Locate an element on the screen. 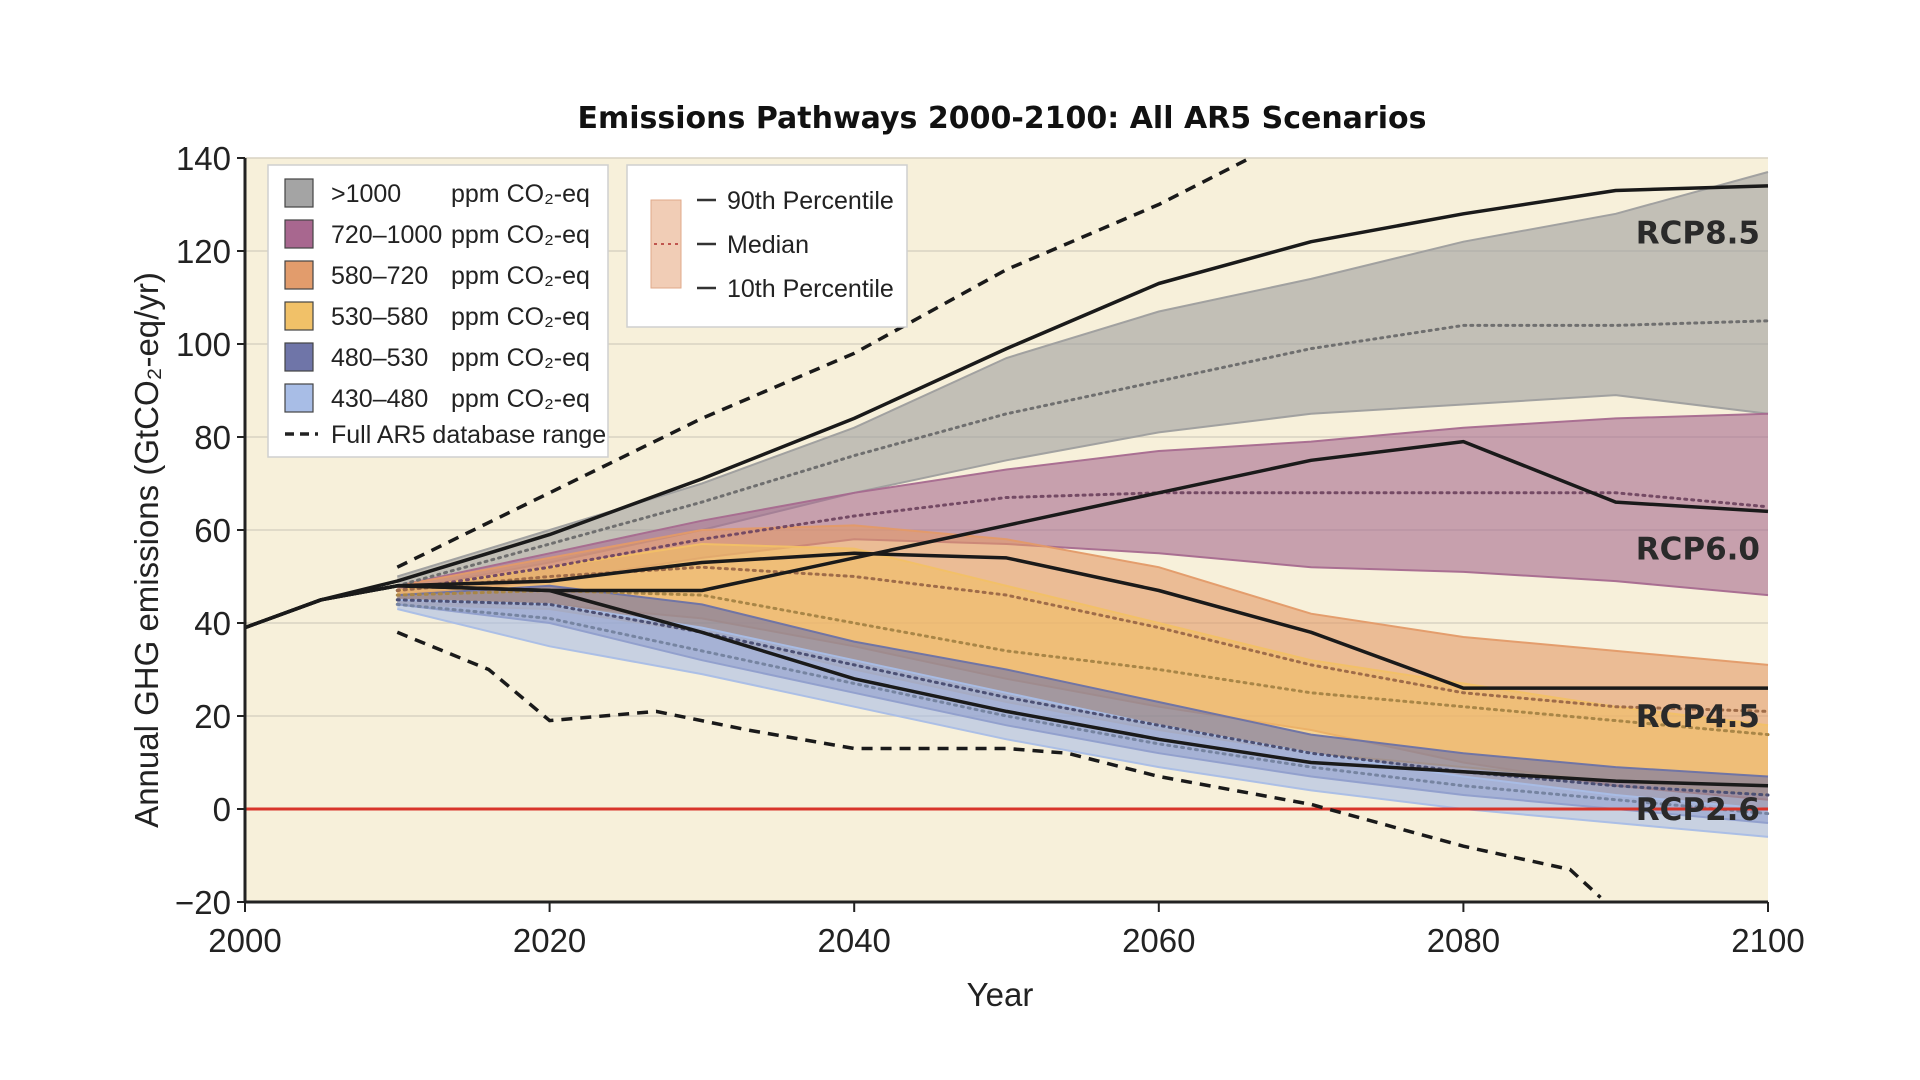 This screenshot has width=1920, height=1080. legend-median: Median is located at coordinates (768, 245).